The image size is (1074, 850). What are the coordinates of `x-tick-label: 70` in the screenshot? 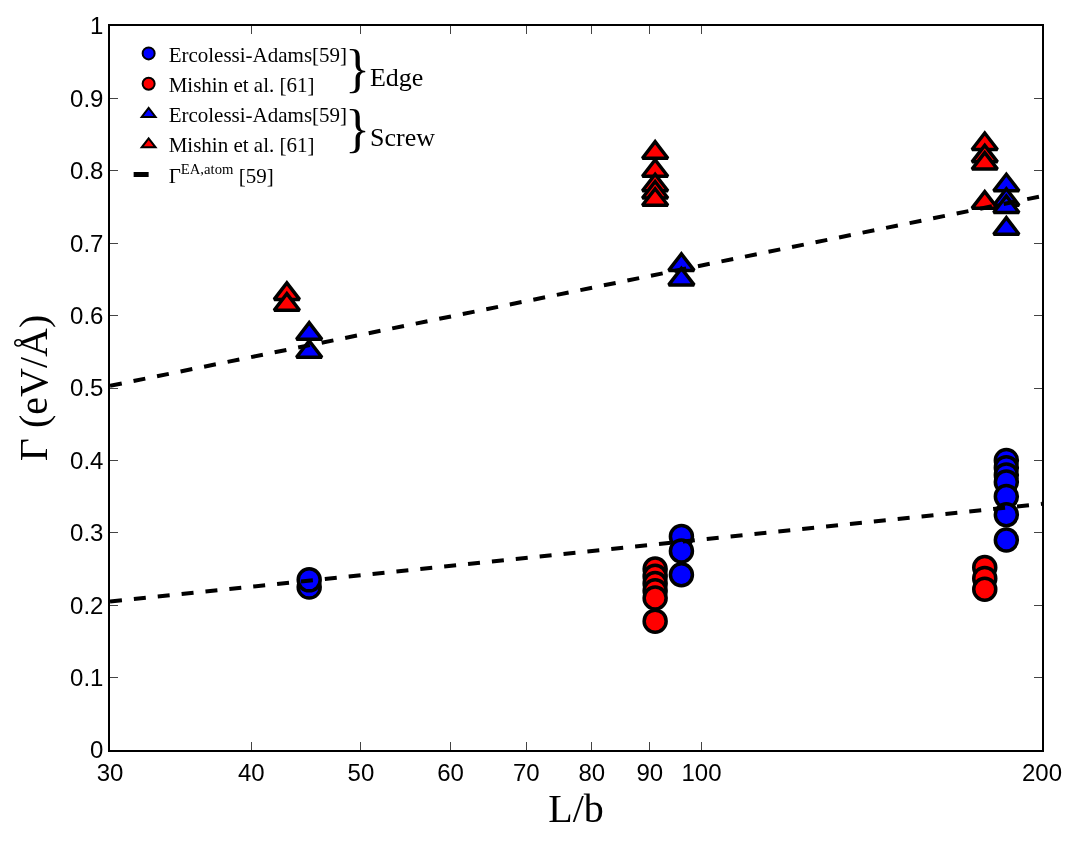 It's located at (526, 772).